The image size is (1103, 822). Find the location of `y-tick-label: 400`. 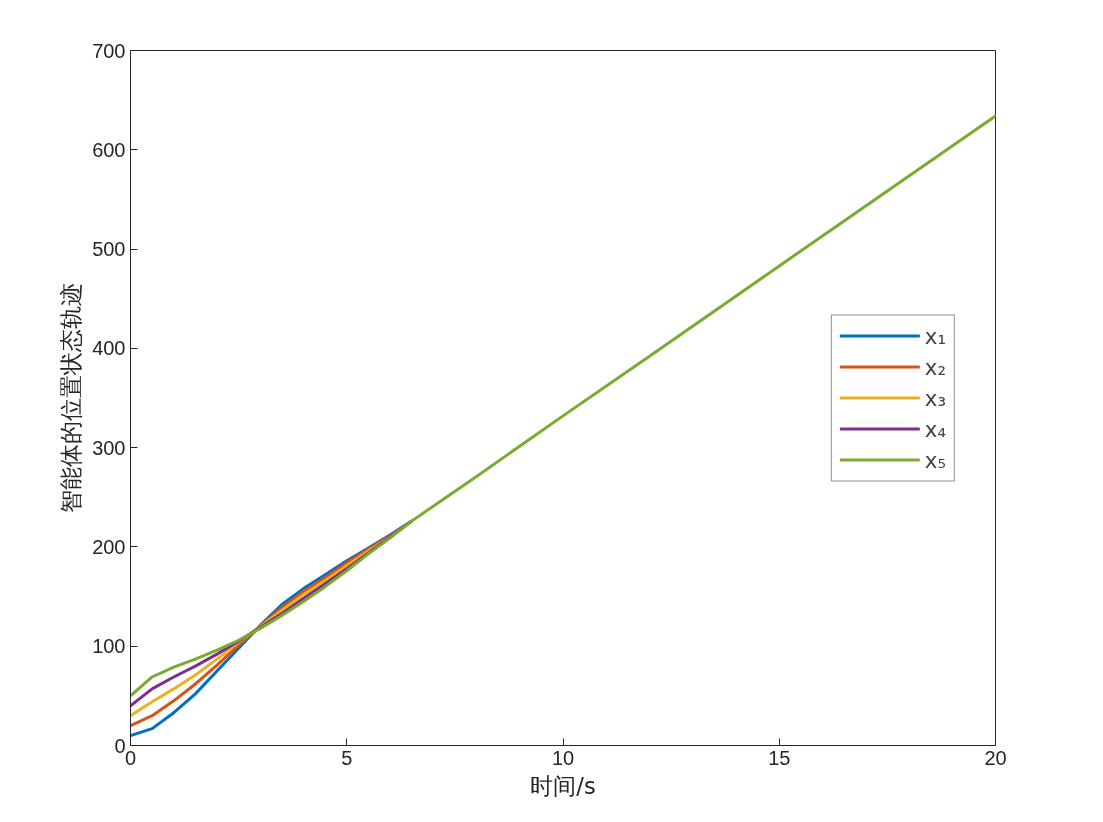

y-tick-label: 400 is located at coordinates (109, 348).